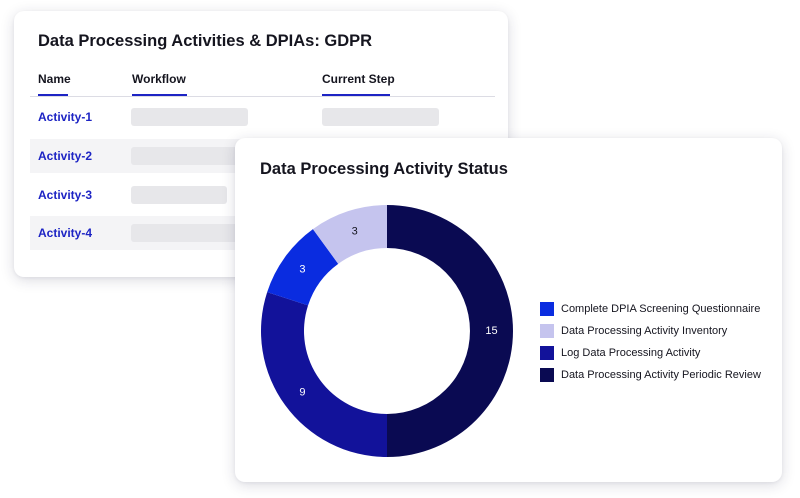  Describe the element at coordinates (661, 309) in the screenshot. I see `legend-label: Complete DPIA Screening Questionnaire` at that location.